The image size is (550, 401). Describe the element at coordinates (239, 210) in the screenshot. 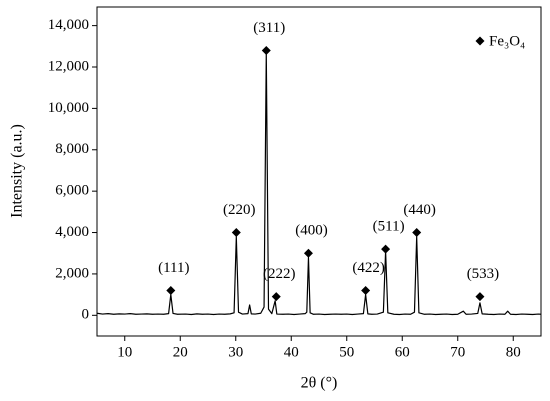

I see `peak-label: (220)` at that location.